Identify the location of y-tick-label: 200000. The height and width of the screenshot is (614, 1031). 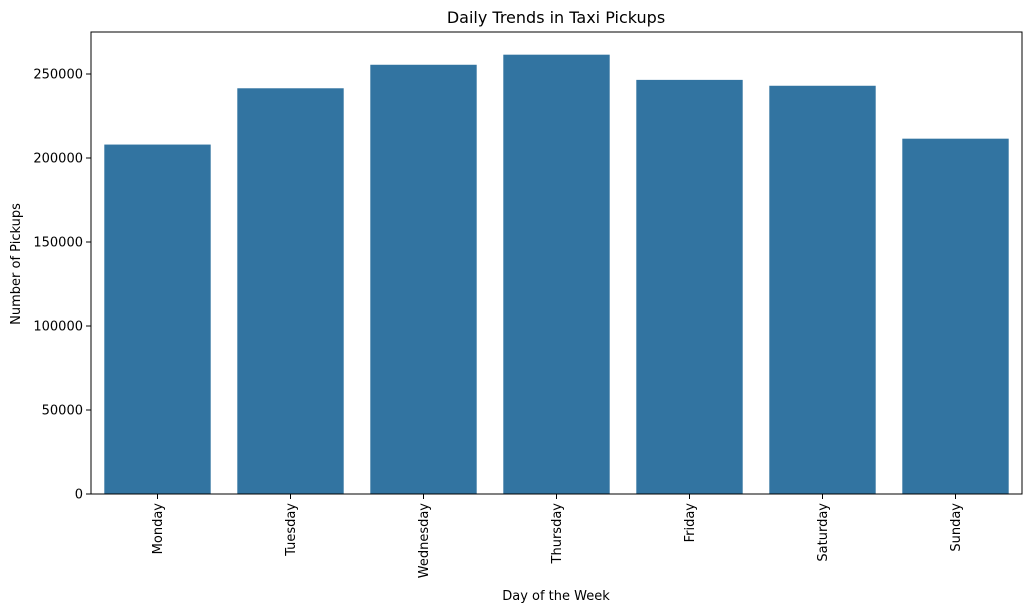
(58, 159).